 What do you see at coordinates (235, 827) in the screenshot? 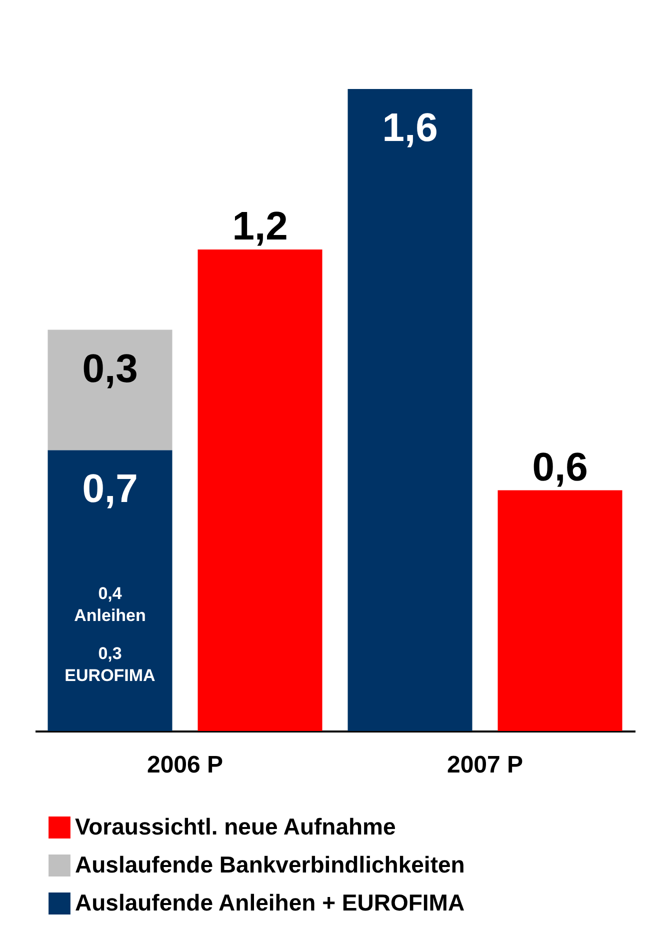
I see `legend-label: Voraussichtl. neue Aufnahme` at bounding box center [235, 827].